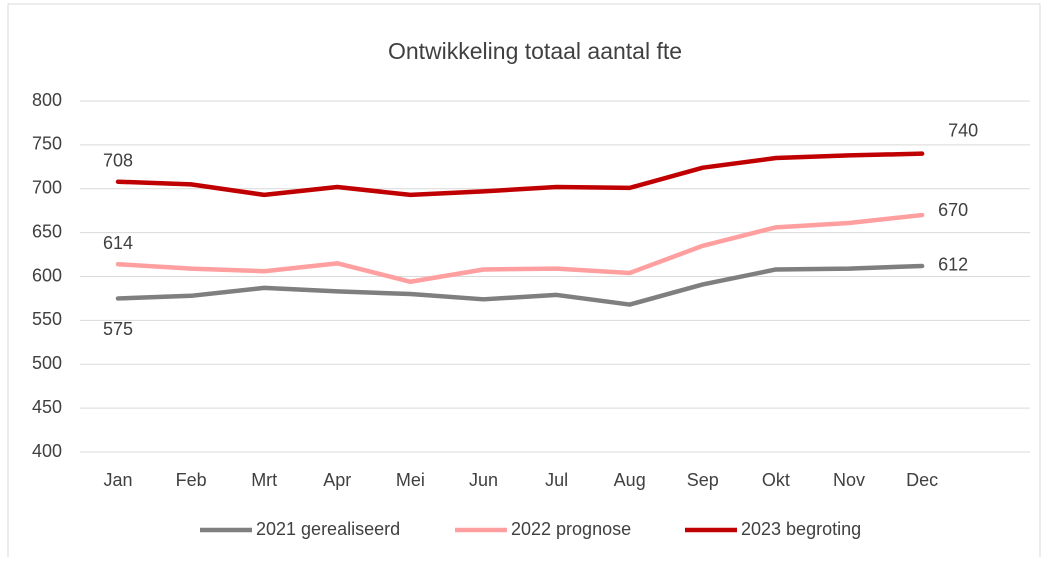 This screenshot has height=562, width=1046. What do you see at coordinates (47, 144) in the screenshot?
I see `y-tick-label: 750` at bounding box center [47, 144].